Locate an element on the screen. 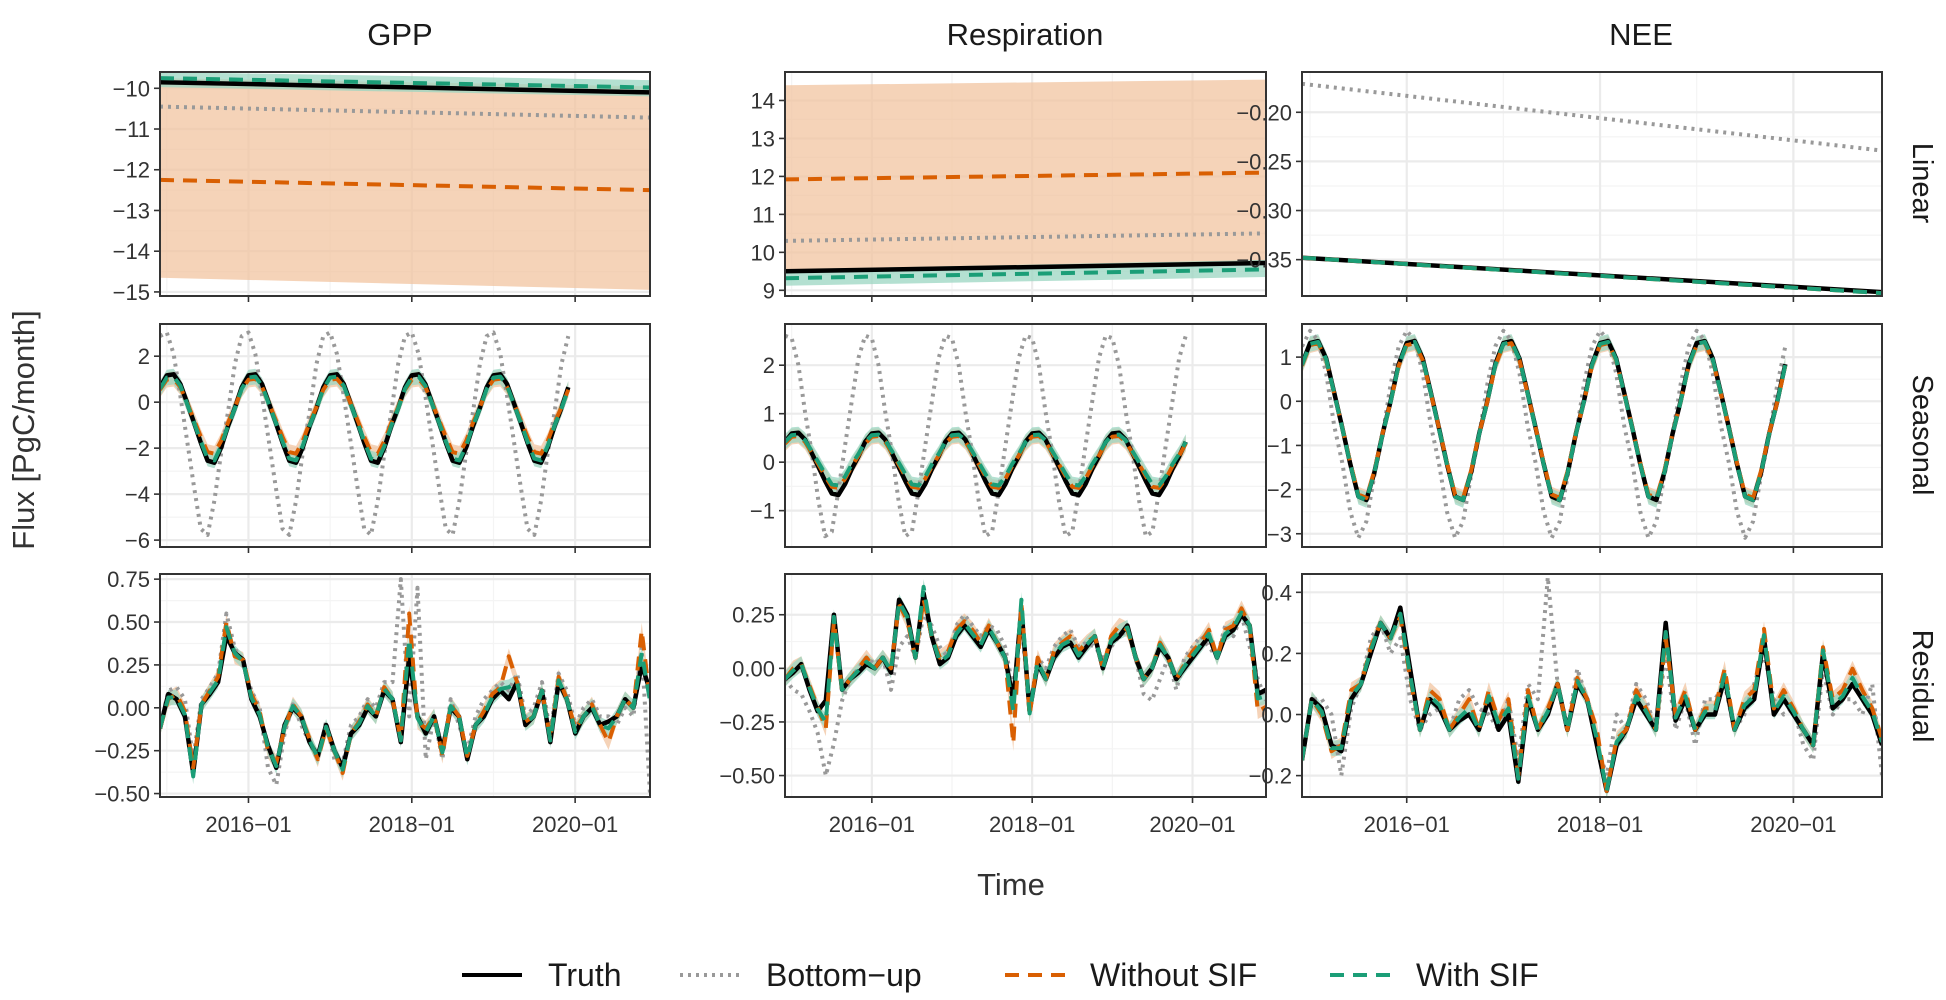  panel-respiration-seasonal: −1 0 1 2 is located at coordinates (1008, 438).